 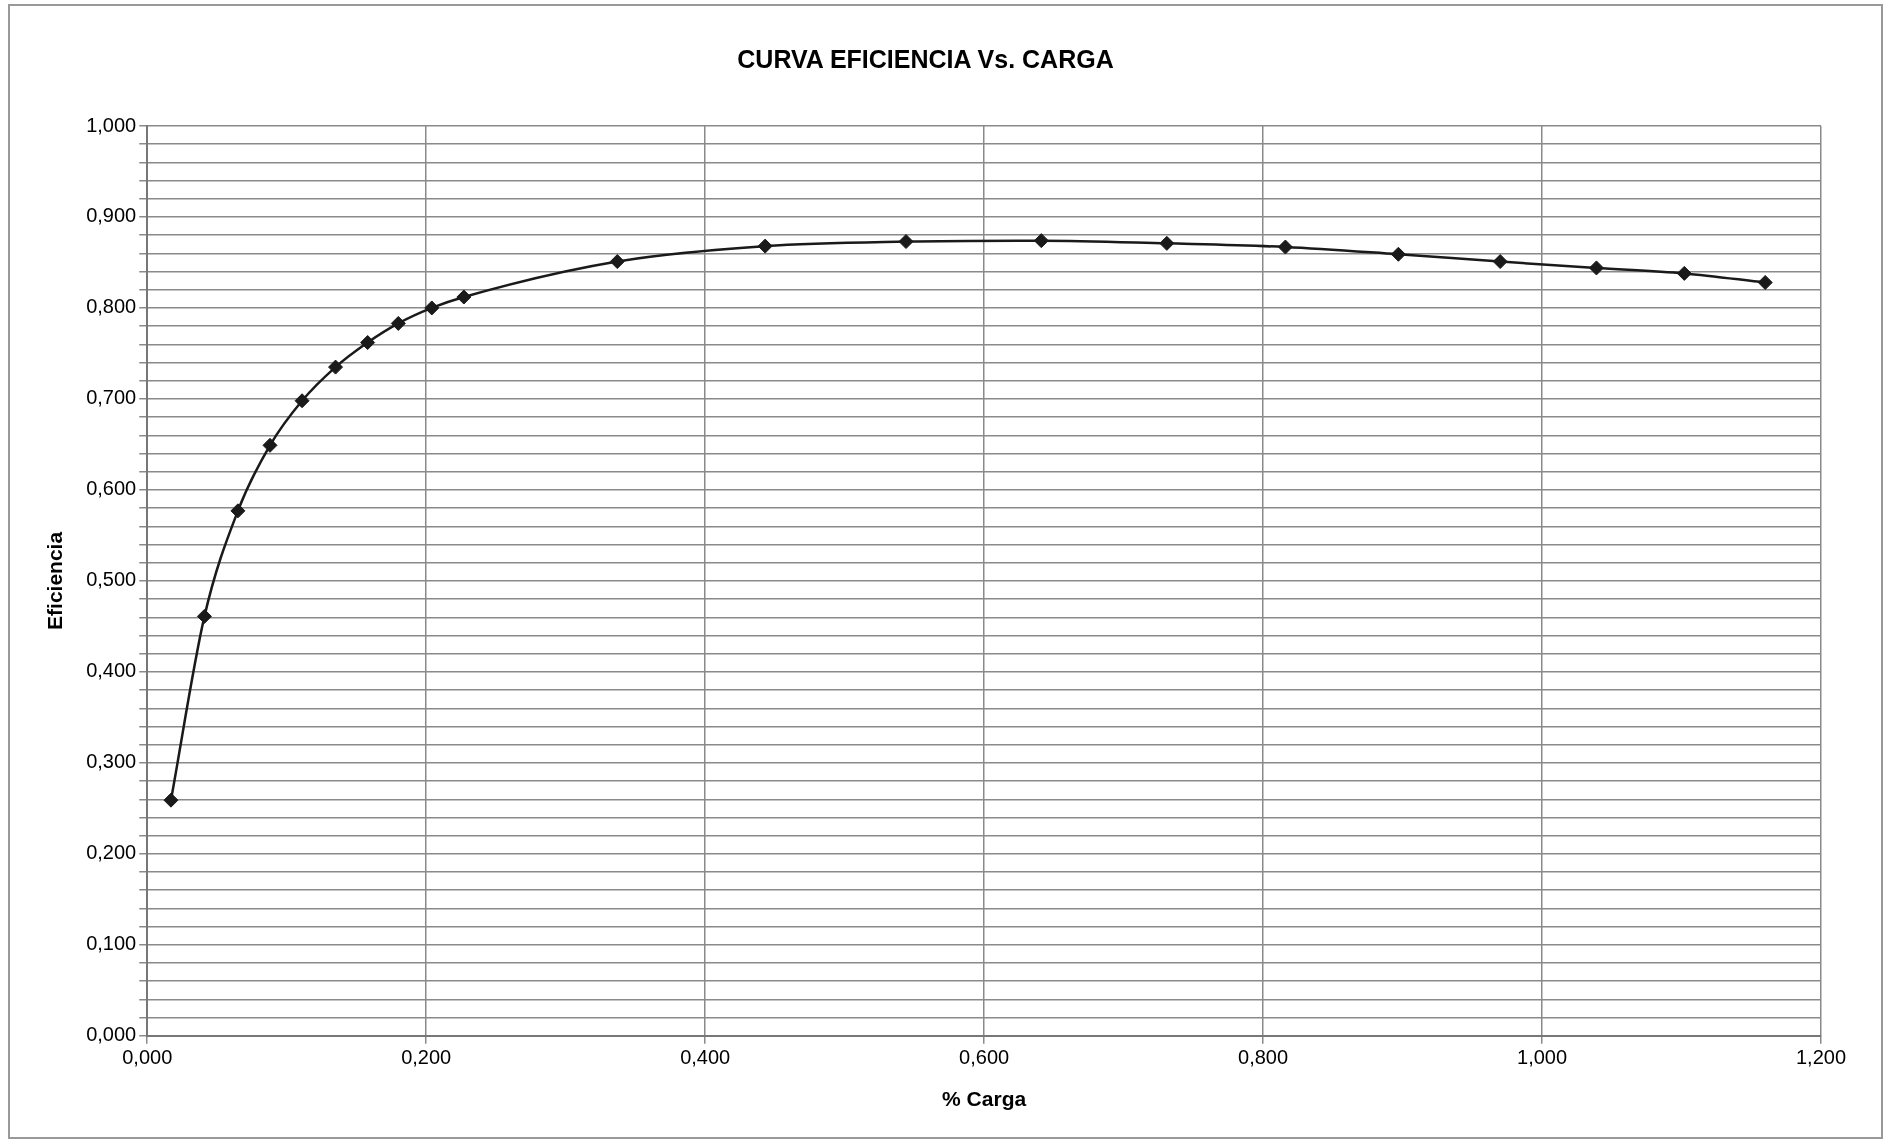 What do you see at coordinates (111, 488) in the screenshot?
I see `y-tick-label: 0,600` at bounding box center [111, 488].